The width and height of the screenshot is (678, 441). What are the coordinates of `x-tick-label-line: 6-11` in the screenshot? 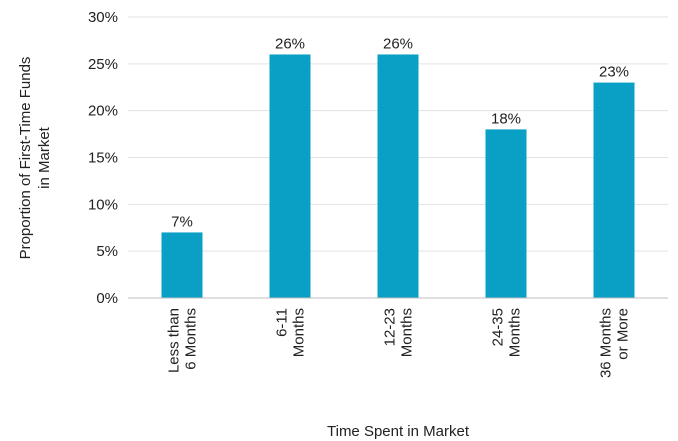 It's located at (282, 322).